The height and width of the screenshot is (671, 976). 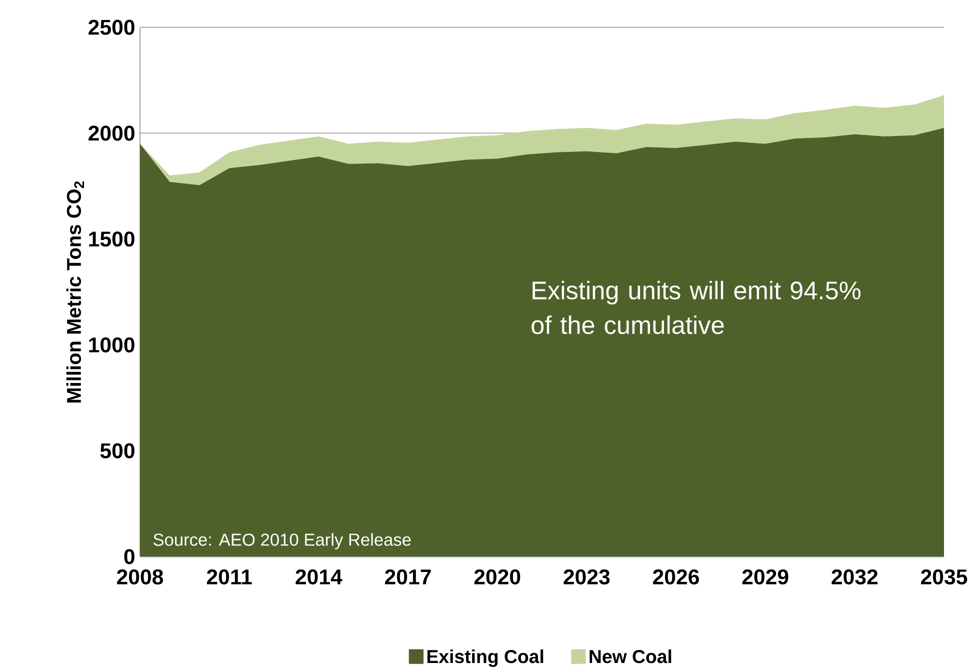 What do you see at coordinates (111, 345) in the screenshot?
I see `y-tick-label: 1000` at bounding box center [111, 345].